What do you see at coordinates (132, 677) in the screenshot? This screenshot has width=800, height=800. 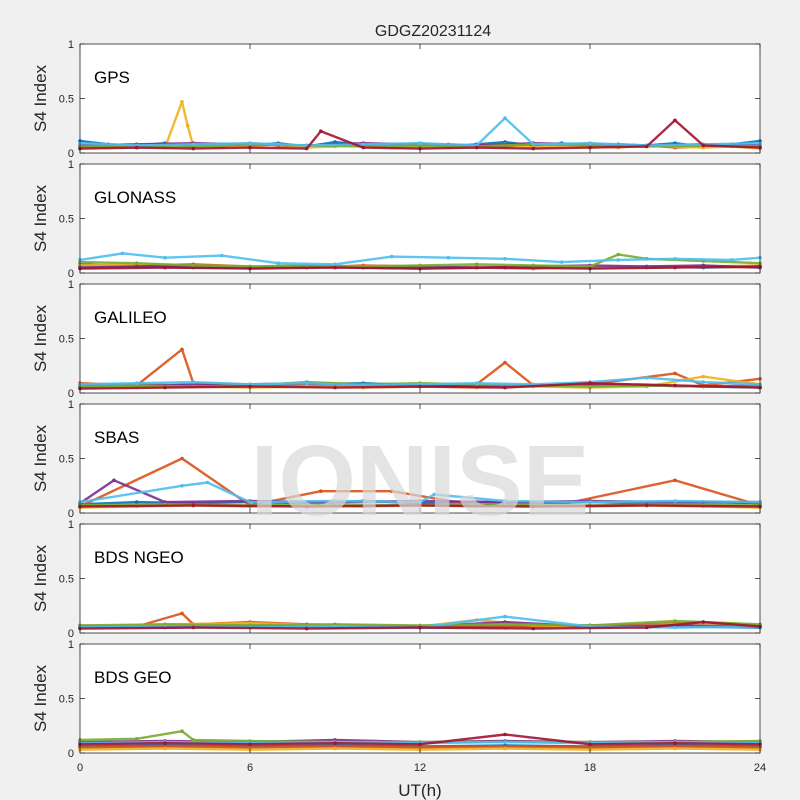 I see `panel-label: BDS GEO` at bounding box center [132, 677].